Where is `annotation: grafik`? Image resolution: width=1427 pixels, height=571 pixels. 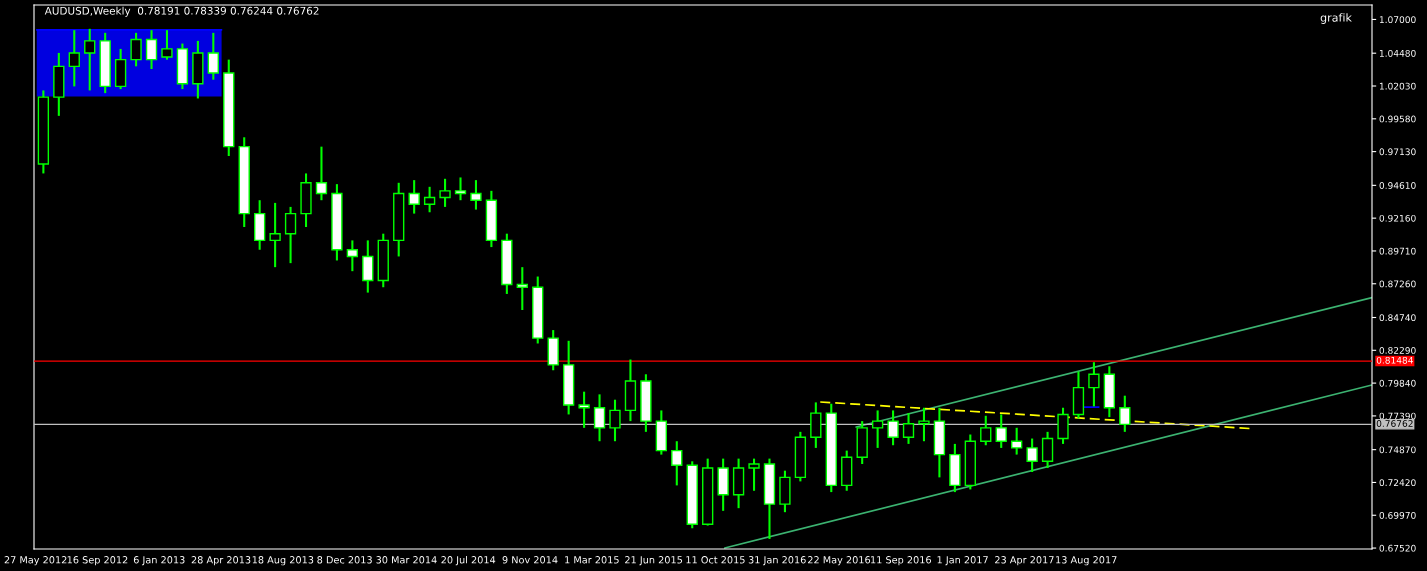
annotation: grafik is located at coordinates (1336, 18).